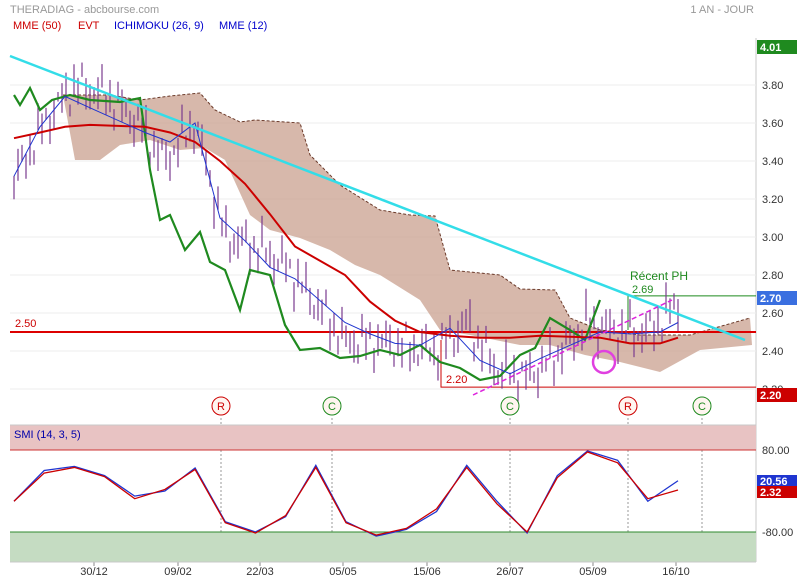  I want to click on low-label: 2.20, so click(456, 380).